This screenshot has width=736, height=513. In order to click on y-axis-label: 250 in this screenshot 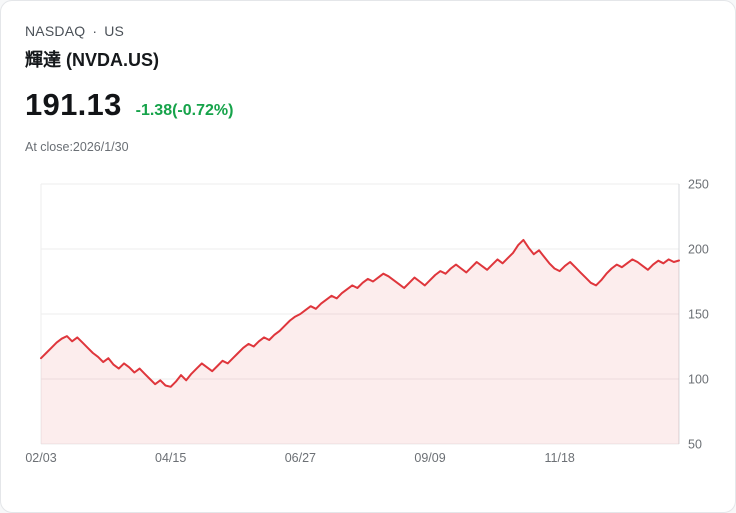, I will do `click(698, 185)`.